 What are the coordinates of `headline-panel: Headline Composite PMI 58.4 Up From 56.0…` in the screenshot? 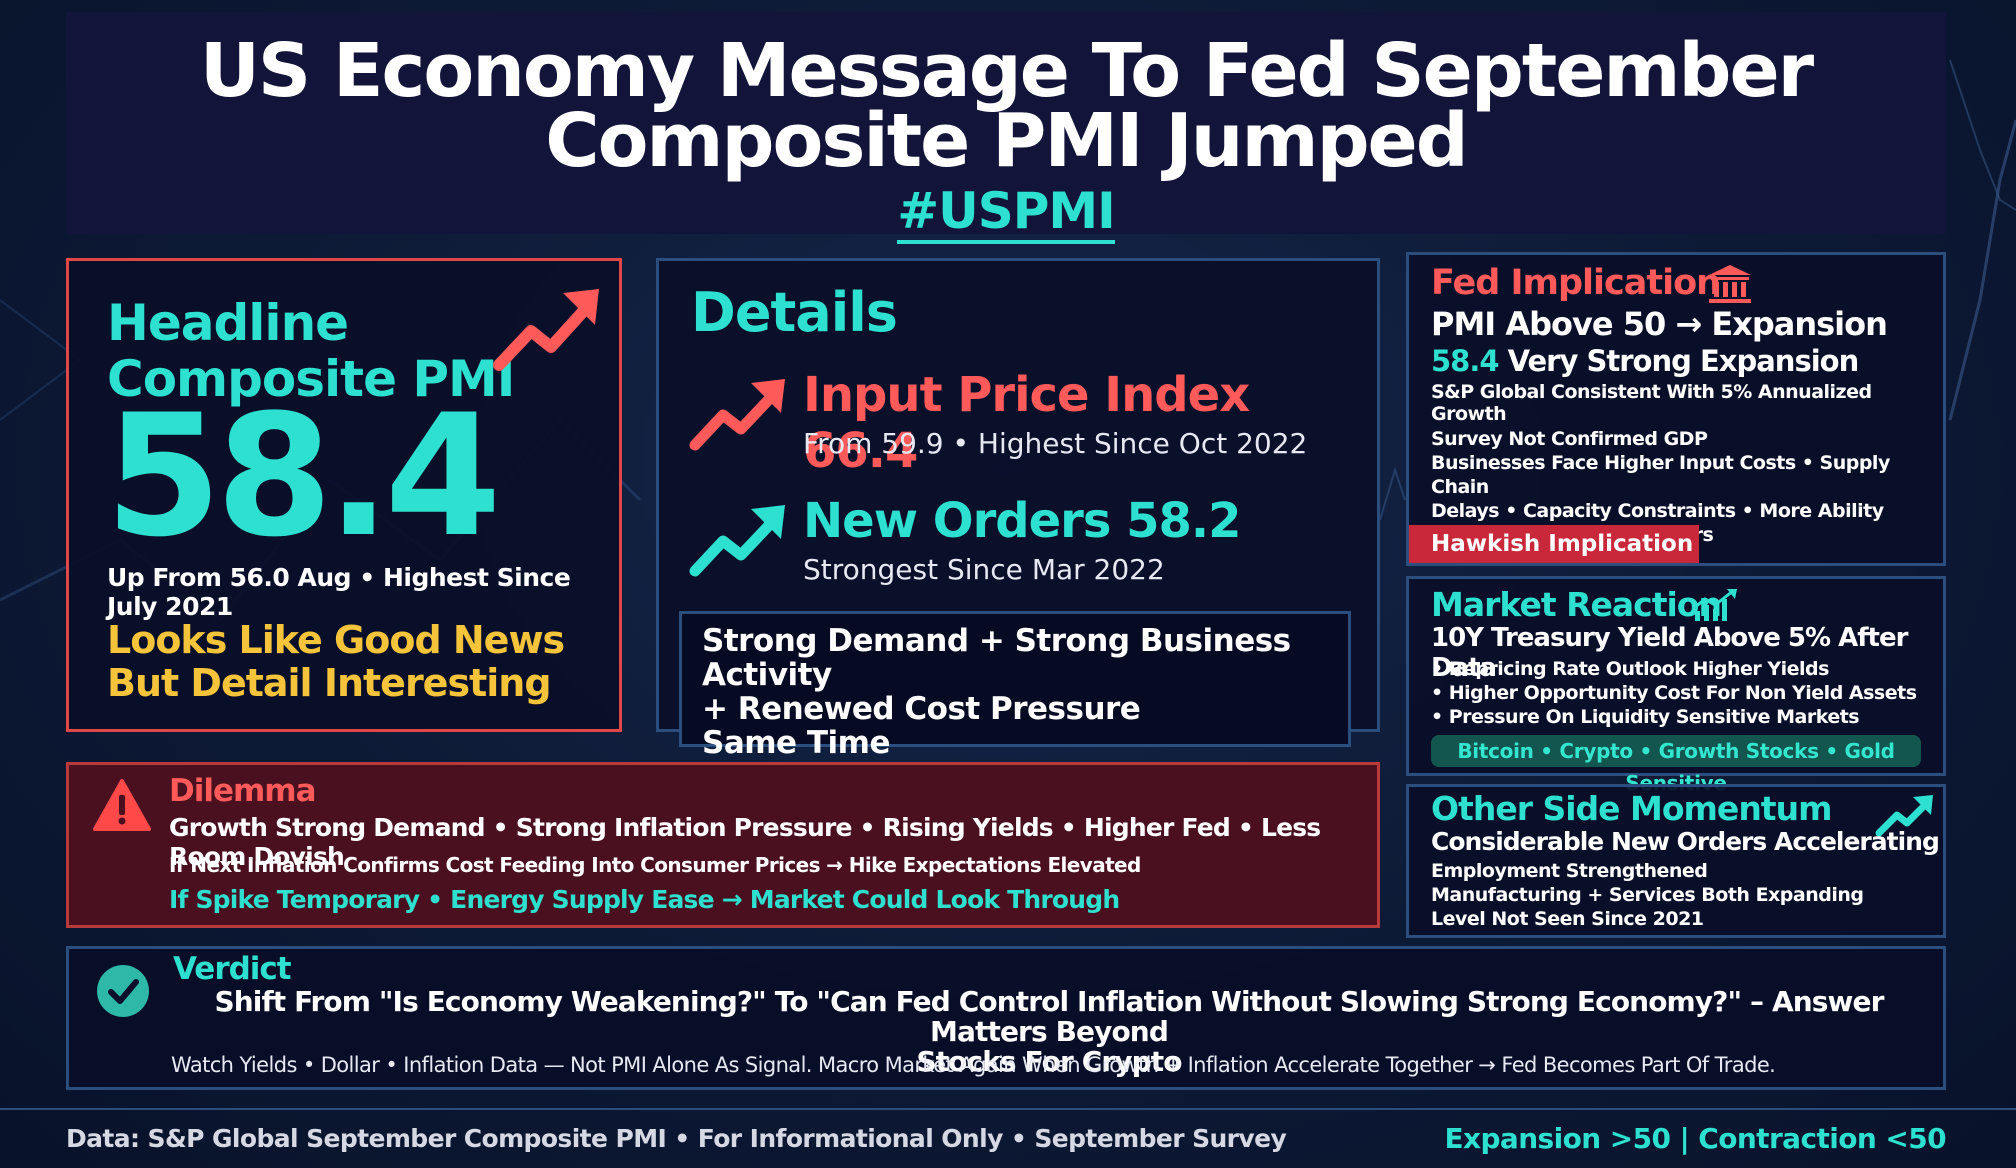 It's located at (344, 495).